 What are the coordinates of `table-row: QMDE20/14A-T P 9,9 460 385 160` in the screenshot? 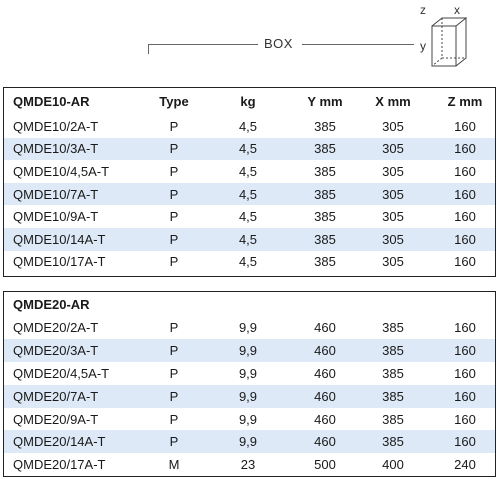 It's located at (249, 442).